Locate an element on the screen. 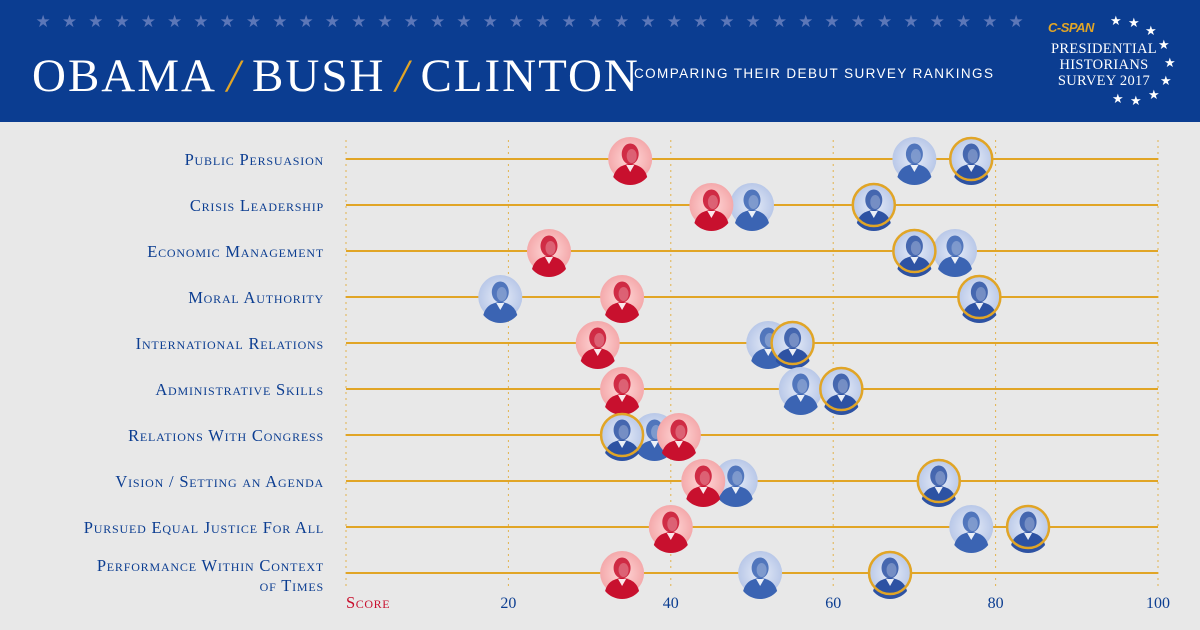  logo-brand: C-SPAN is located at coordinates (1071, 27).